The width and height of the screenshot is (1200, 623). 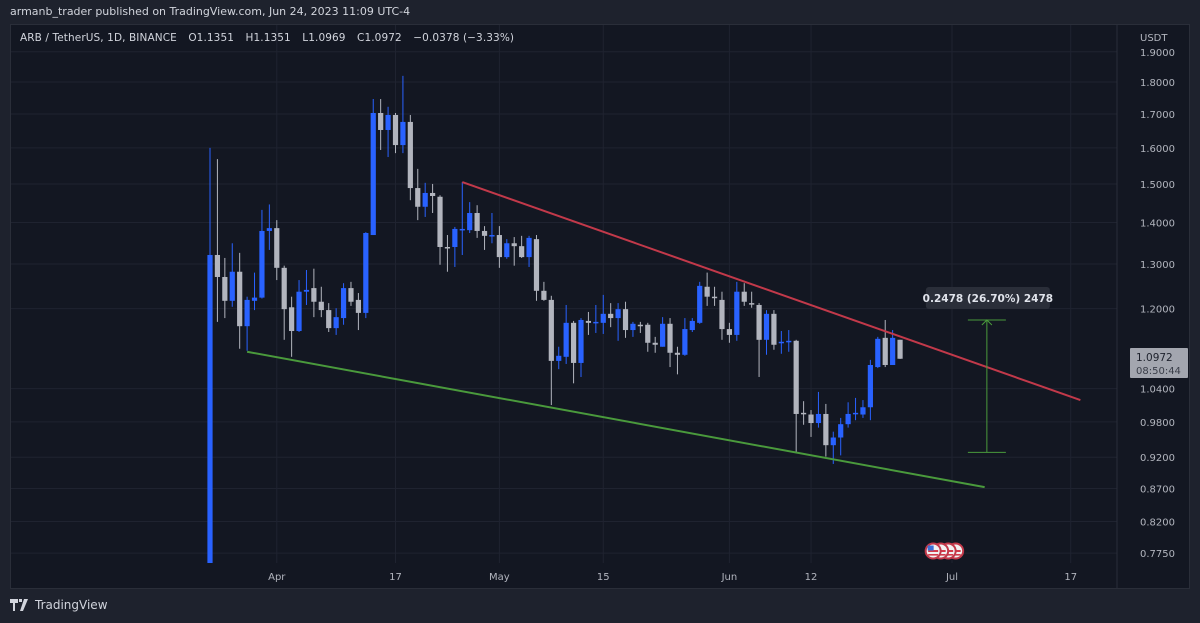 What do you see at coordinates (1157, 554) in the screenshot?
I see `price-tick-label: 0.7750` at bounding box center [1157, 554].